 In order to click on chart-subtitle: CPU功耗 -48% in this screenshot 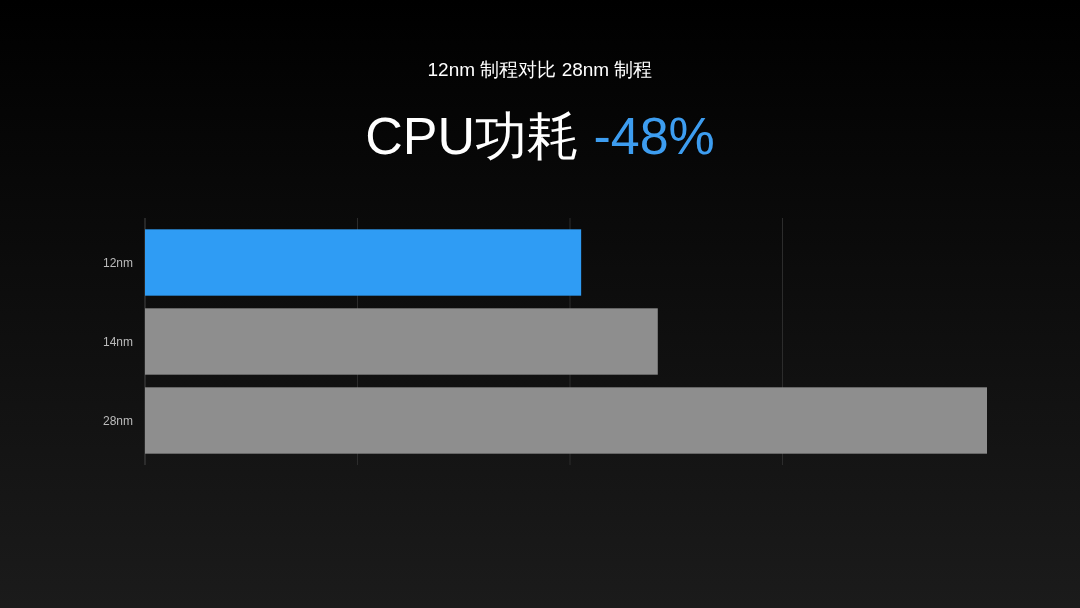, I will do `click(540, 136)`.